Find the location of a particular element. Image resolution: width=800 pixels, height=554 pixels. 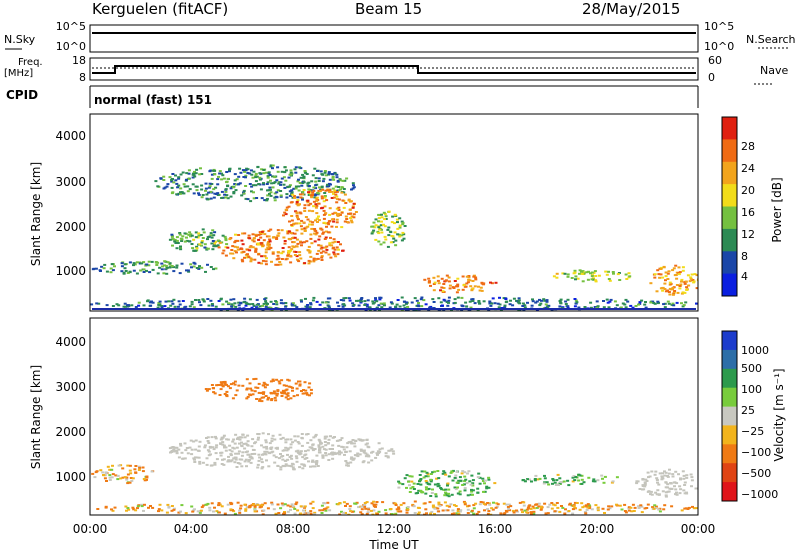

velocity-colorbar-swatch is located at coordinates (729, 397).